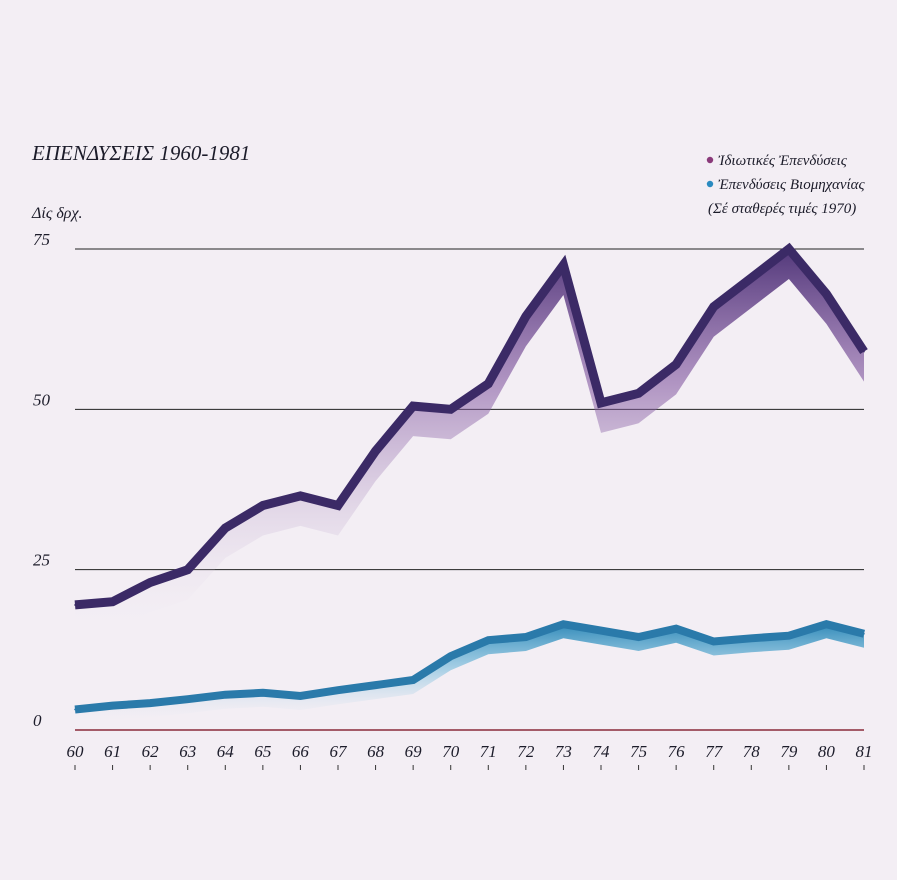 This screenshot has height=880, width=897. I want to click on y-tick-label: 50, so click(42, 399).